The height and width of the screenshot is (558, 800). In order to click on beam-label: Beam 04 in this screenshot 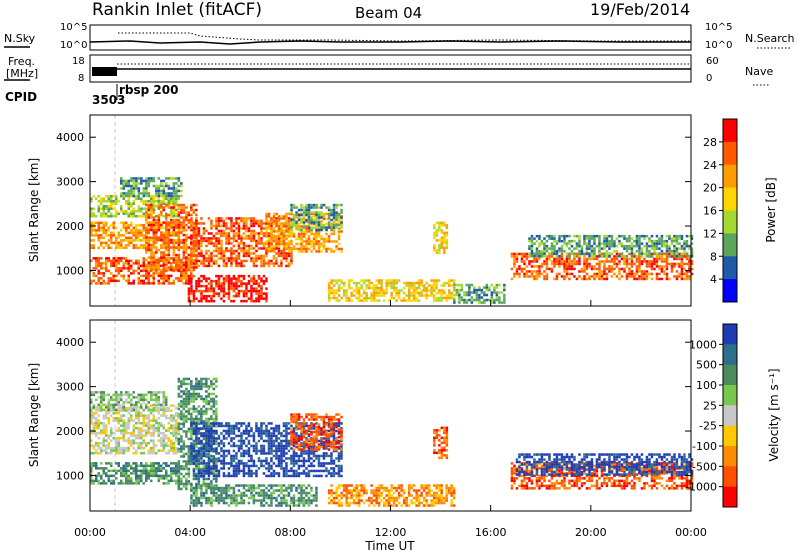, I will do `click(388, 13)`.